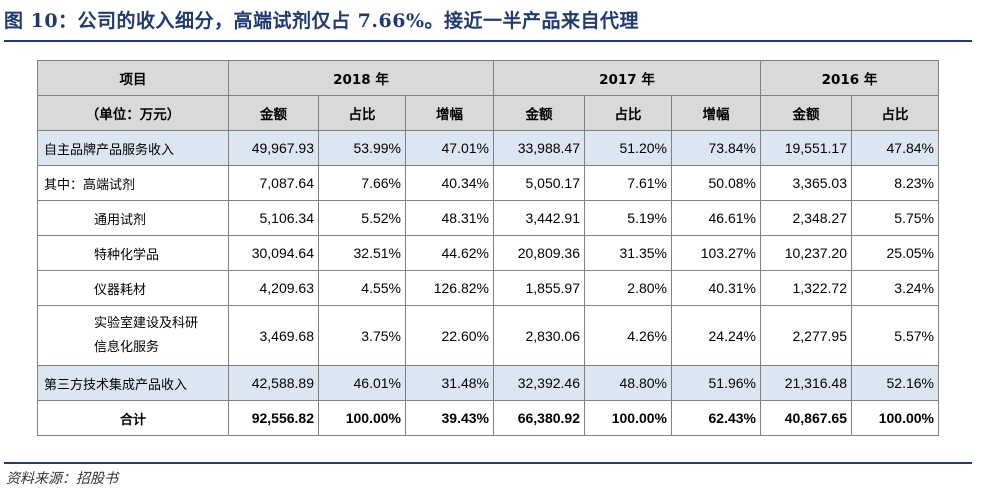  I want to click on cell: 2.80%, so click(628, 288).